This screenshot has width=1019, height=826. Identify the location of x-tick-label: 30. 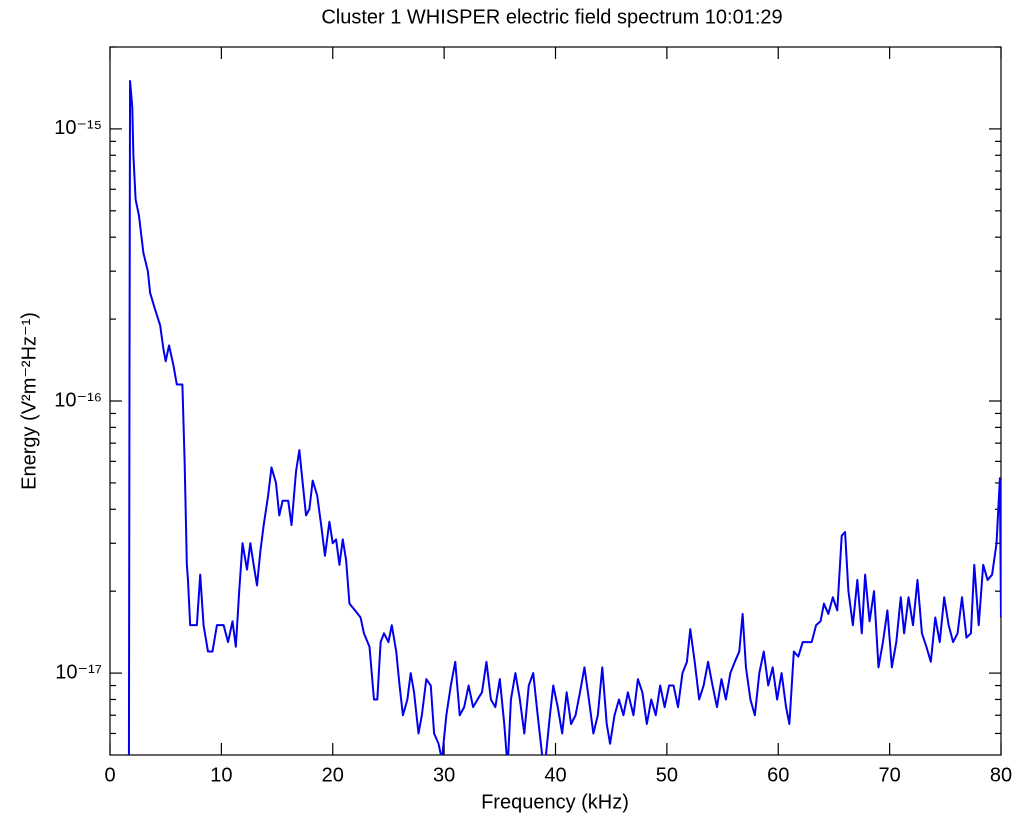
(444, 775).